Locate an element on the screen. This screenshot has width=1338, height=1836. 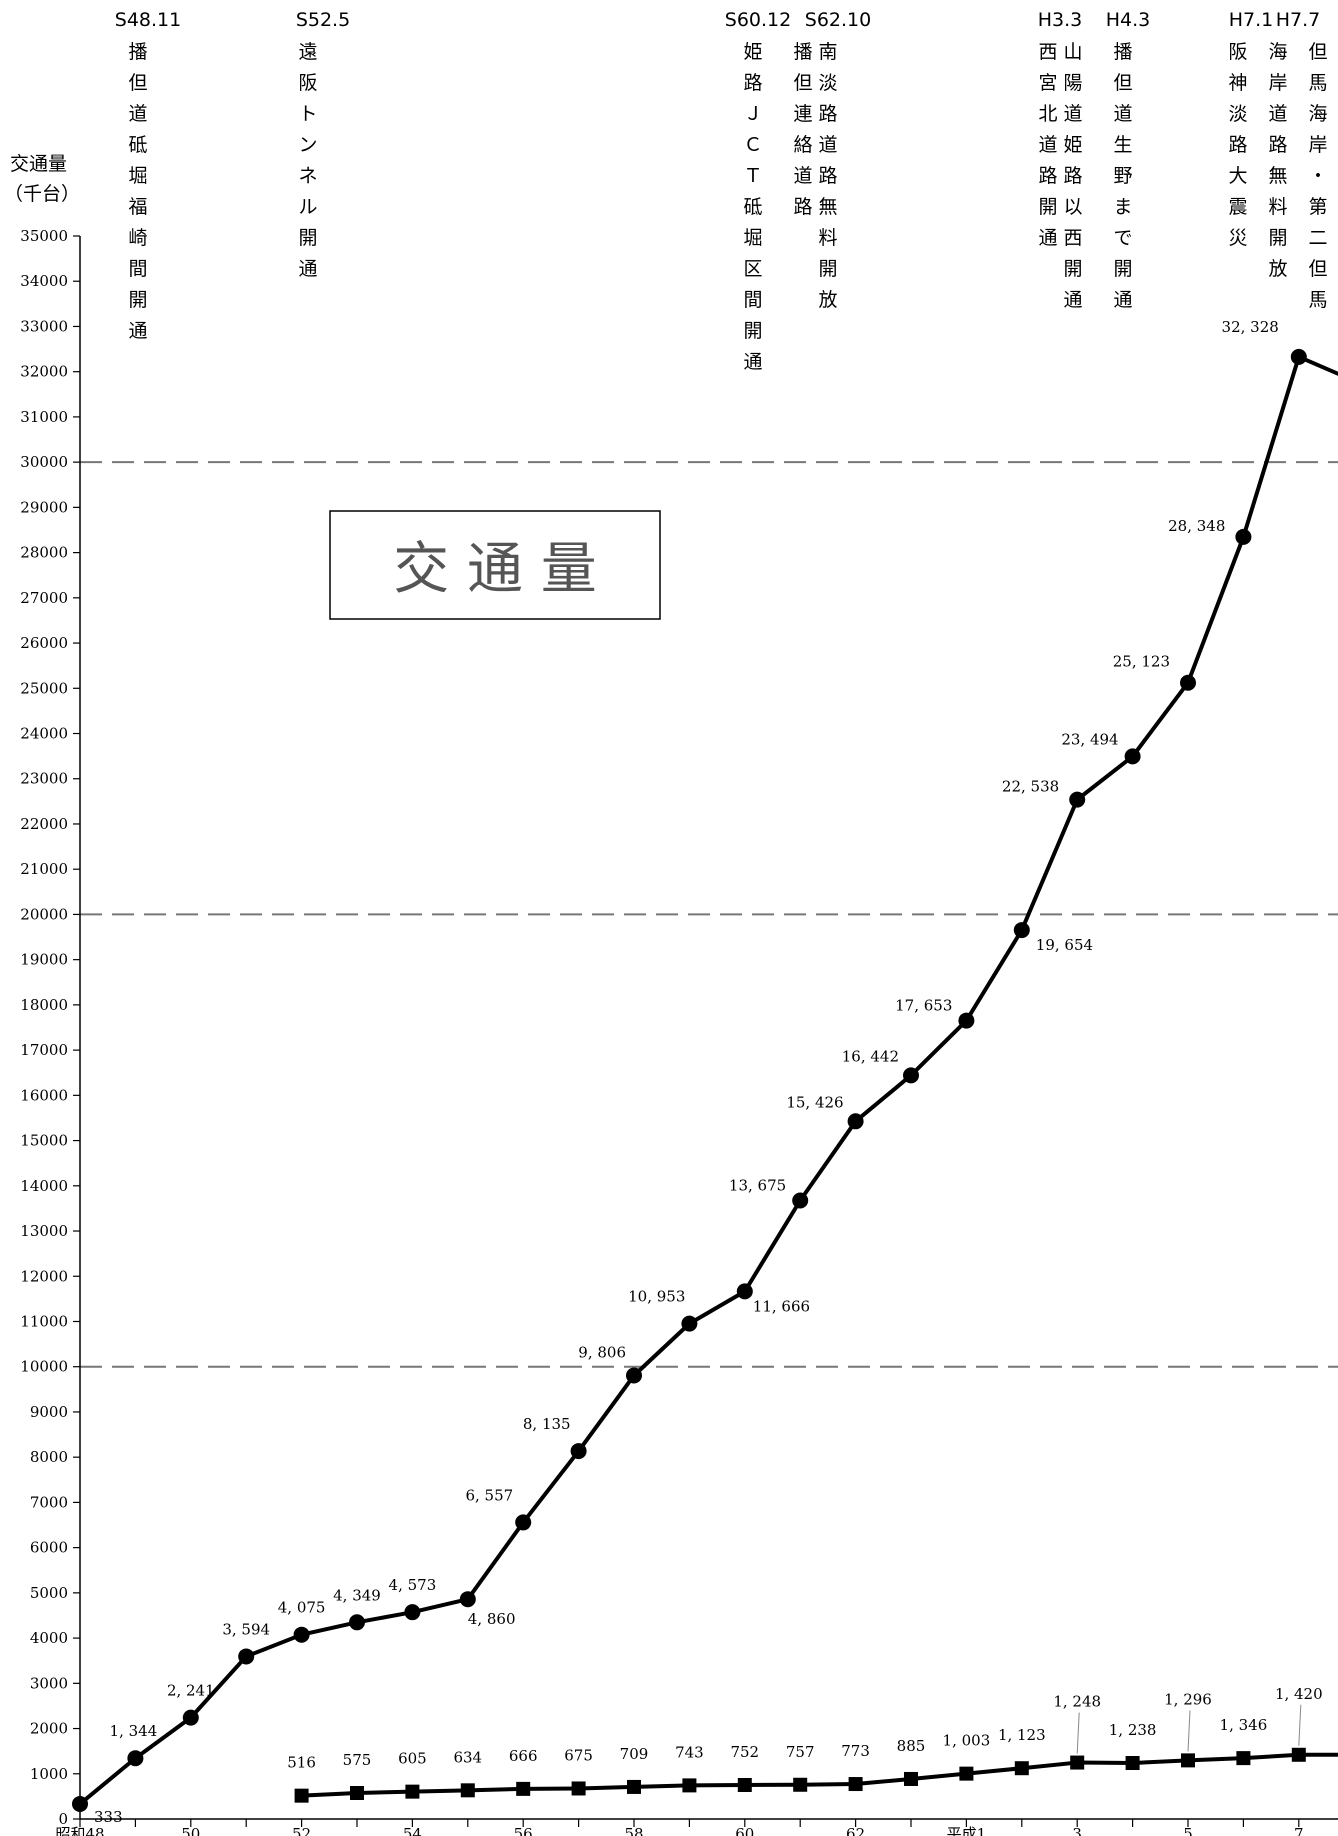
annotation-char: 岸 is located at coordinates (1277, 83).